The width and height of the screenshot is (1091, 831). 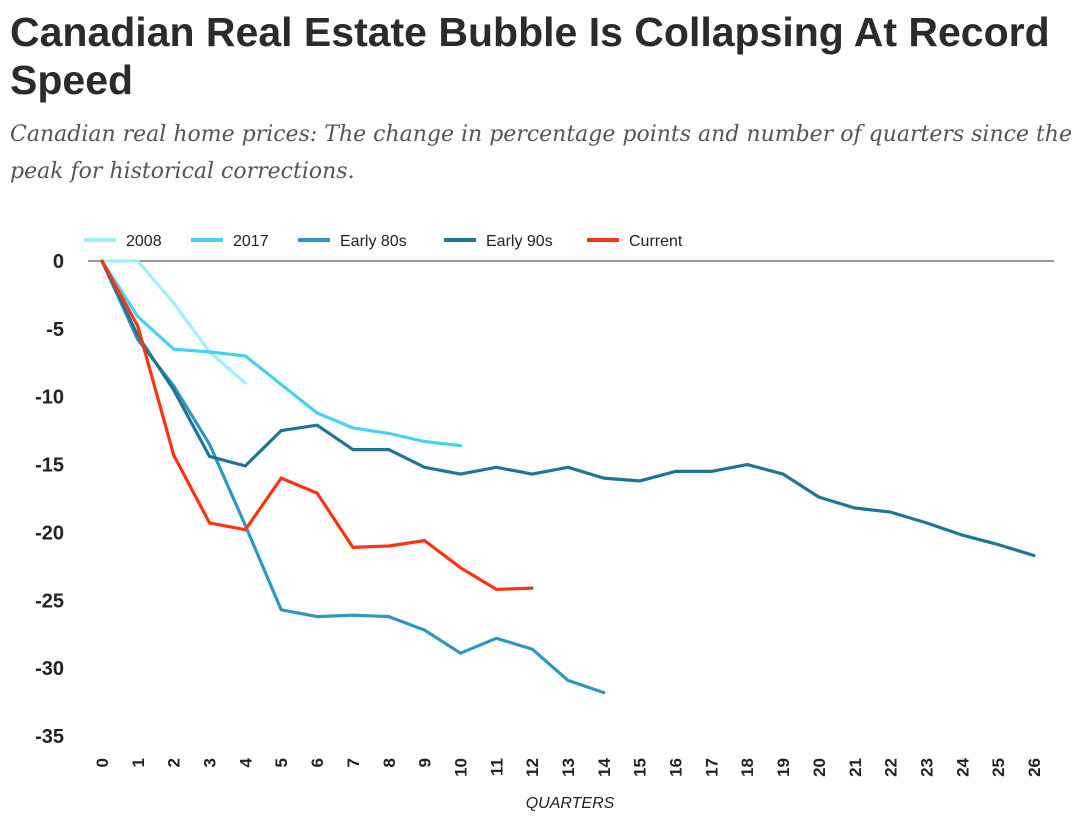 What do you see at coordinates (1034, 767) in the screenshot?
I see `x-tick-label: 26` at bounding box center [1034, 767].